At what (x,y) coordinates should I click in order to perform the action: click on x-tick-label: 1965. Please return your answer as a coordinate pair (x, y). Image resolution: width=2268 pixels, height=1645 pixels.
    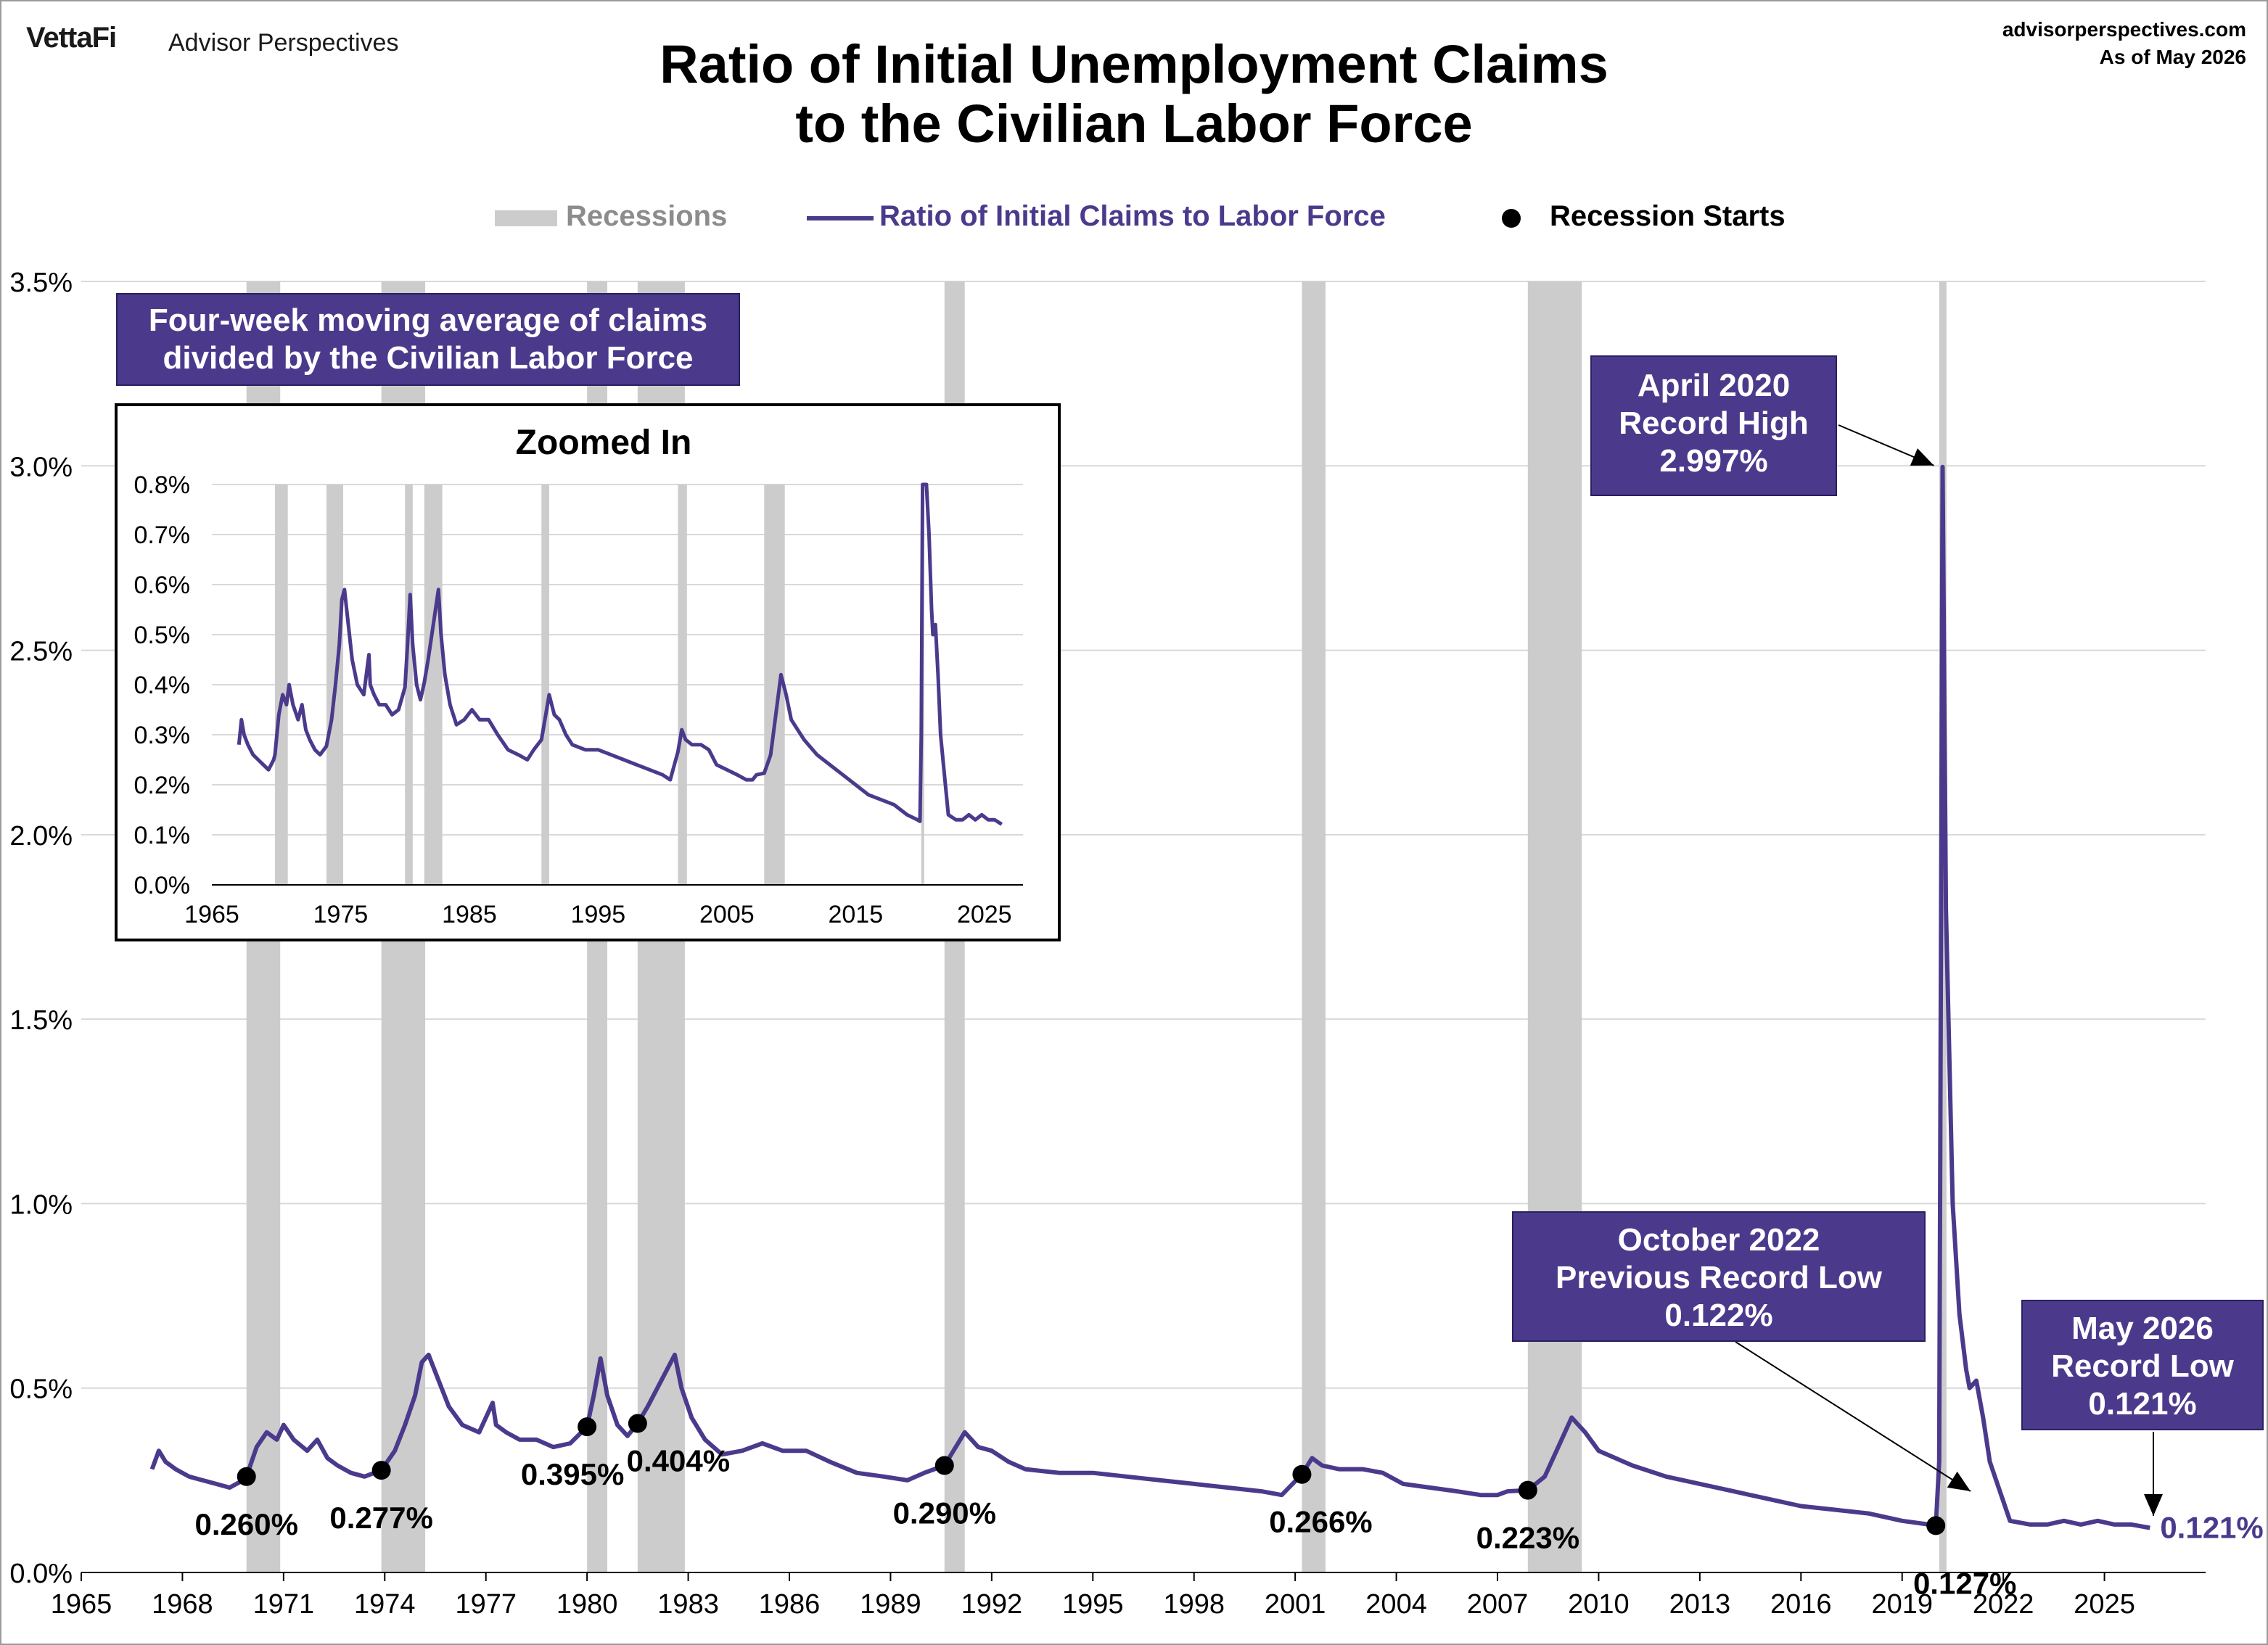
    Looking at the image, I should click on (81, 1605).